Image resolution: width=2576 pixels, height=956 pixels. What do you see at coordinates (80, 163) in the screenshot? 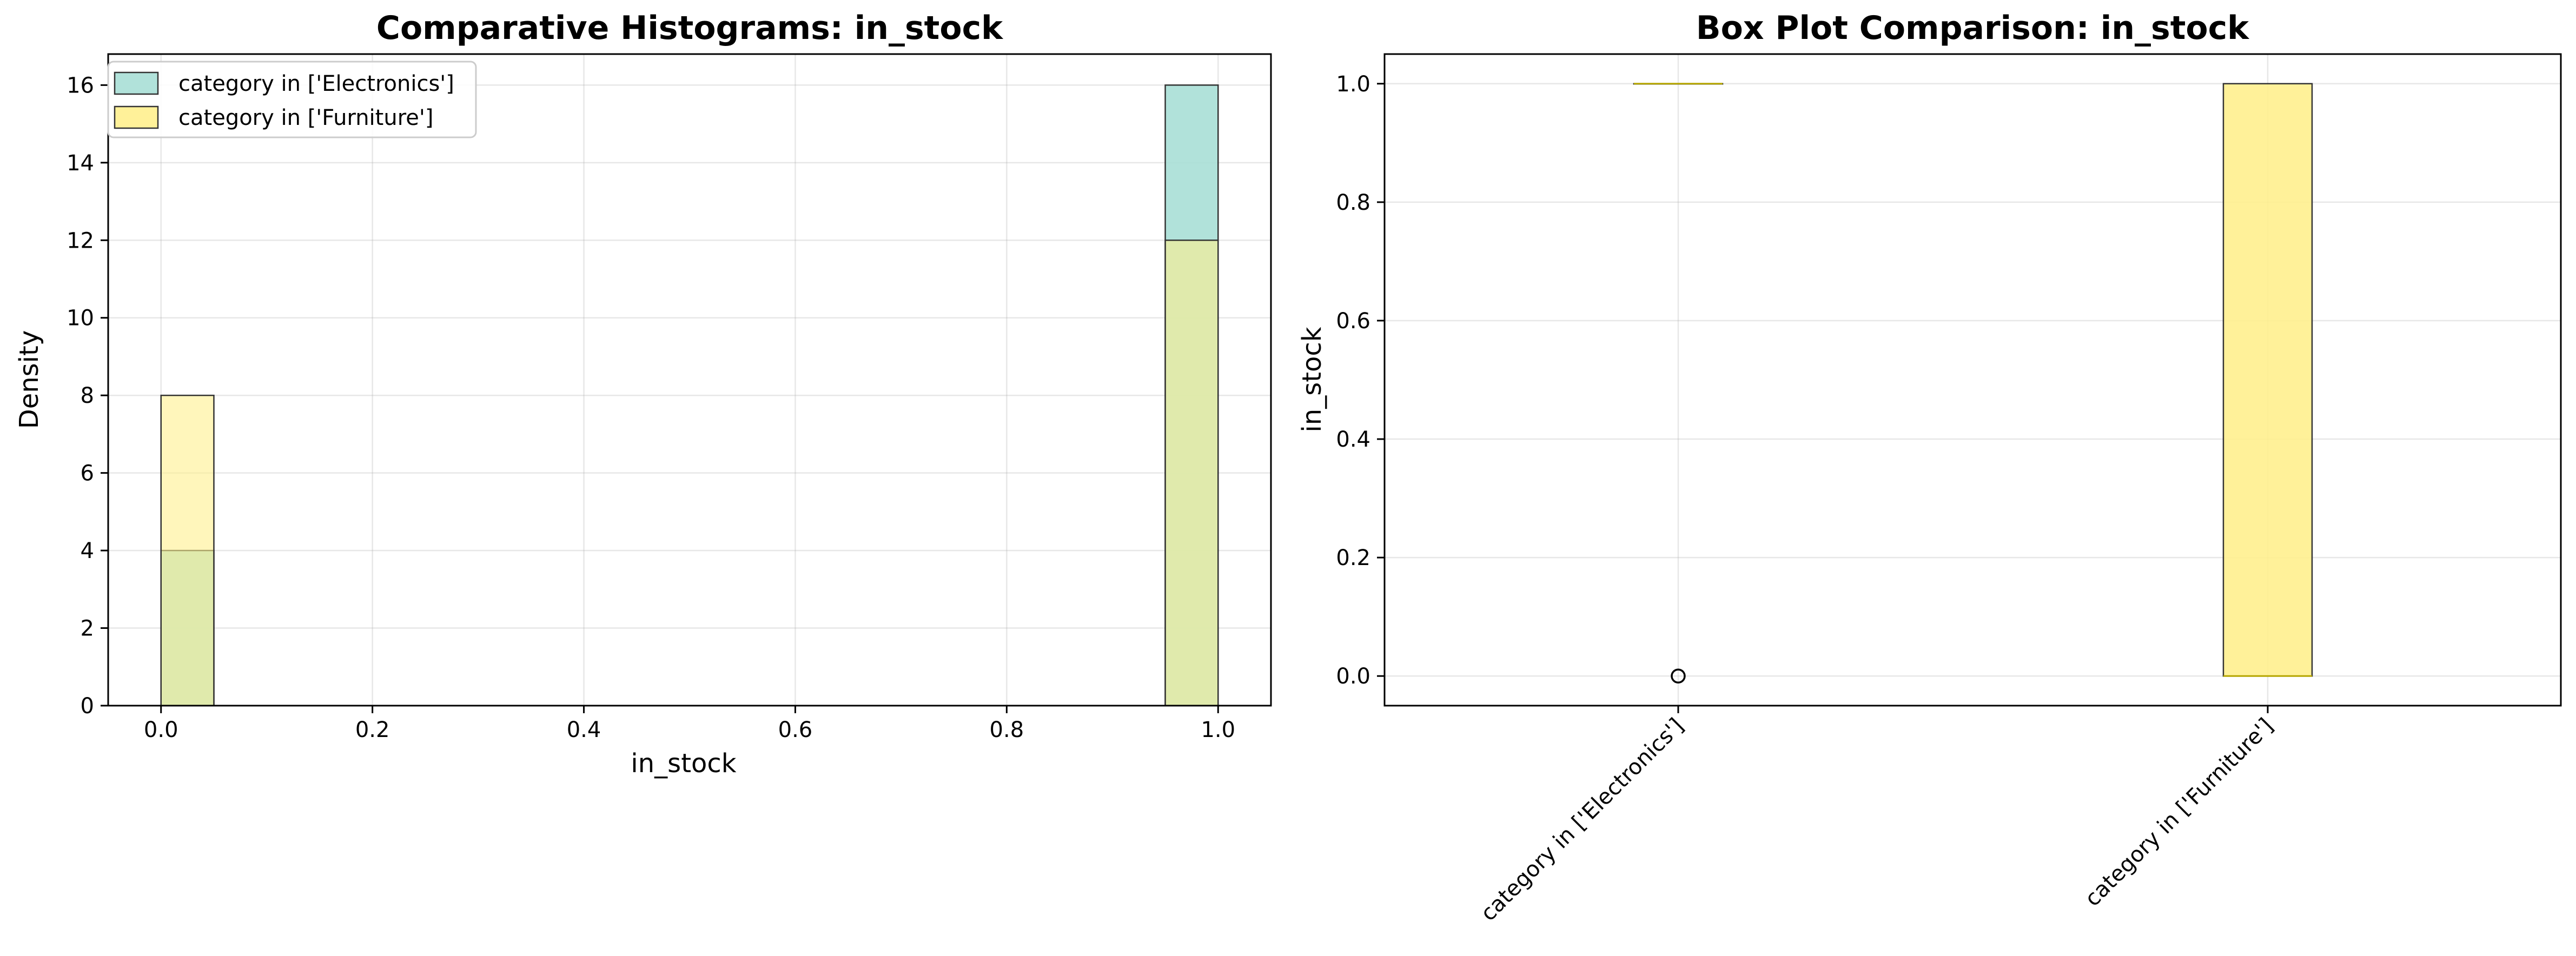
I see `y-tick-label: 14` at bounding box center [80, 163].